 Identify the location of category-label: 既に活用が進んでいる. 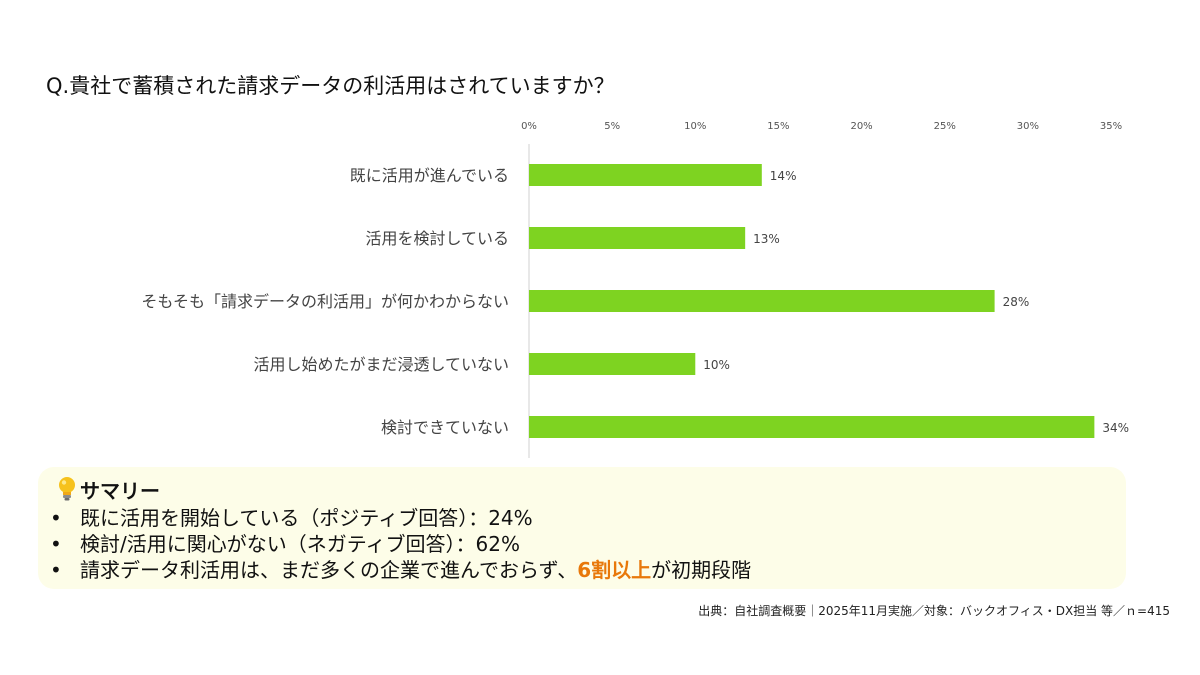
(429, 175).